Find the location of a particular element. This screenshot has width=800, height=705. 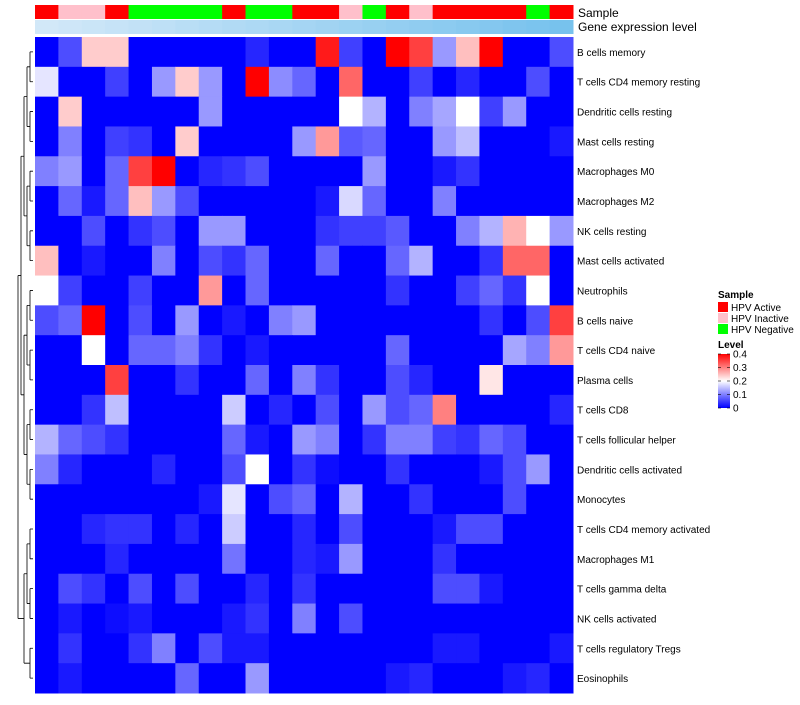

legend-sample-title: Sample is located at coordinates (736, 295).